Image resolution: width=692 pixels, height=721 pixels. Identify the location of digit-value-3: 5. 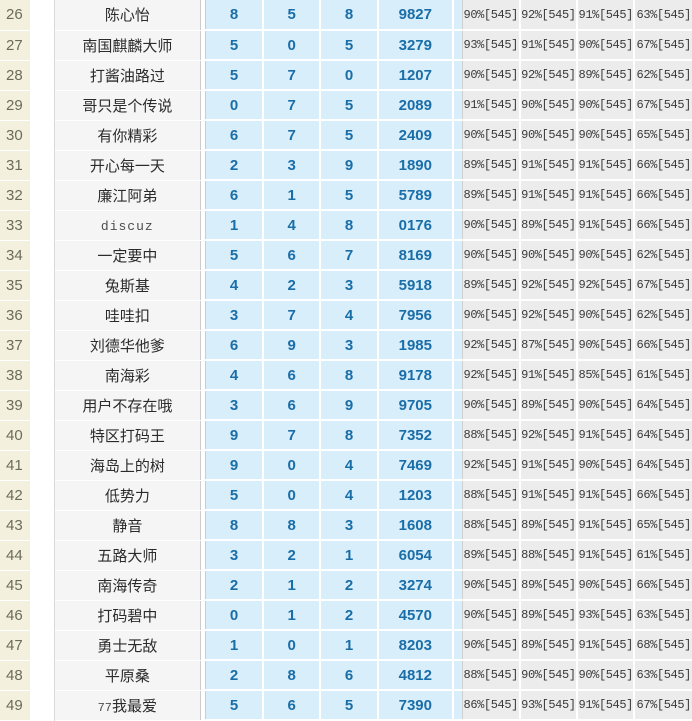
(349, 705).